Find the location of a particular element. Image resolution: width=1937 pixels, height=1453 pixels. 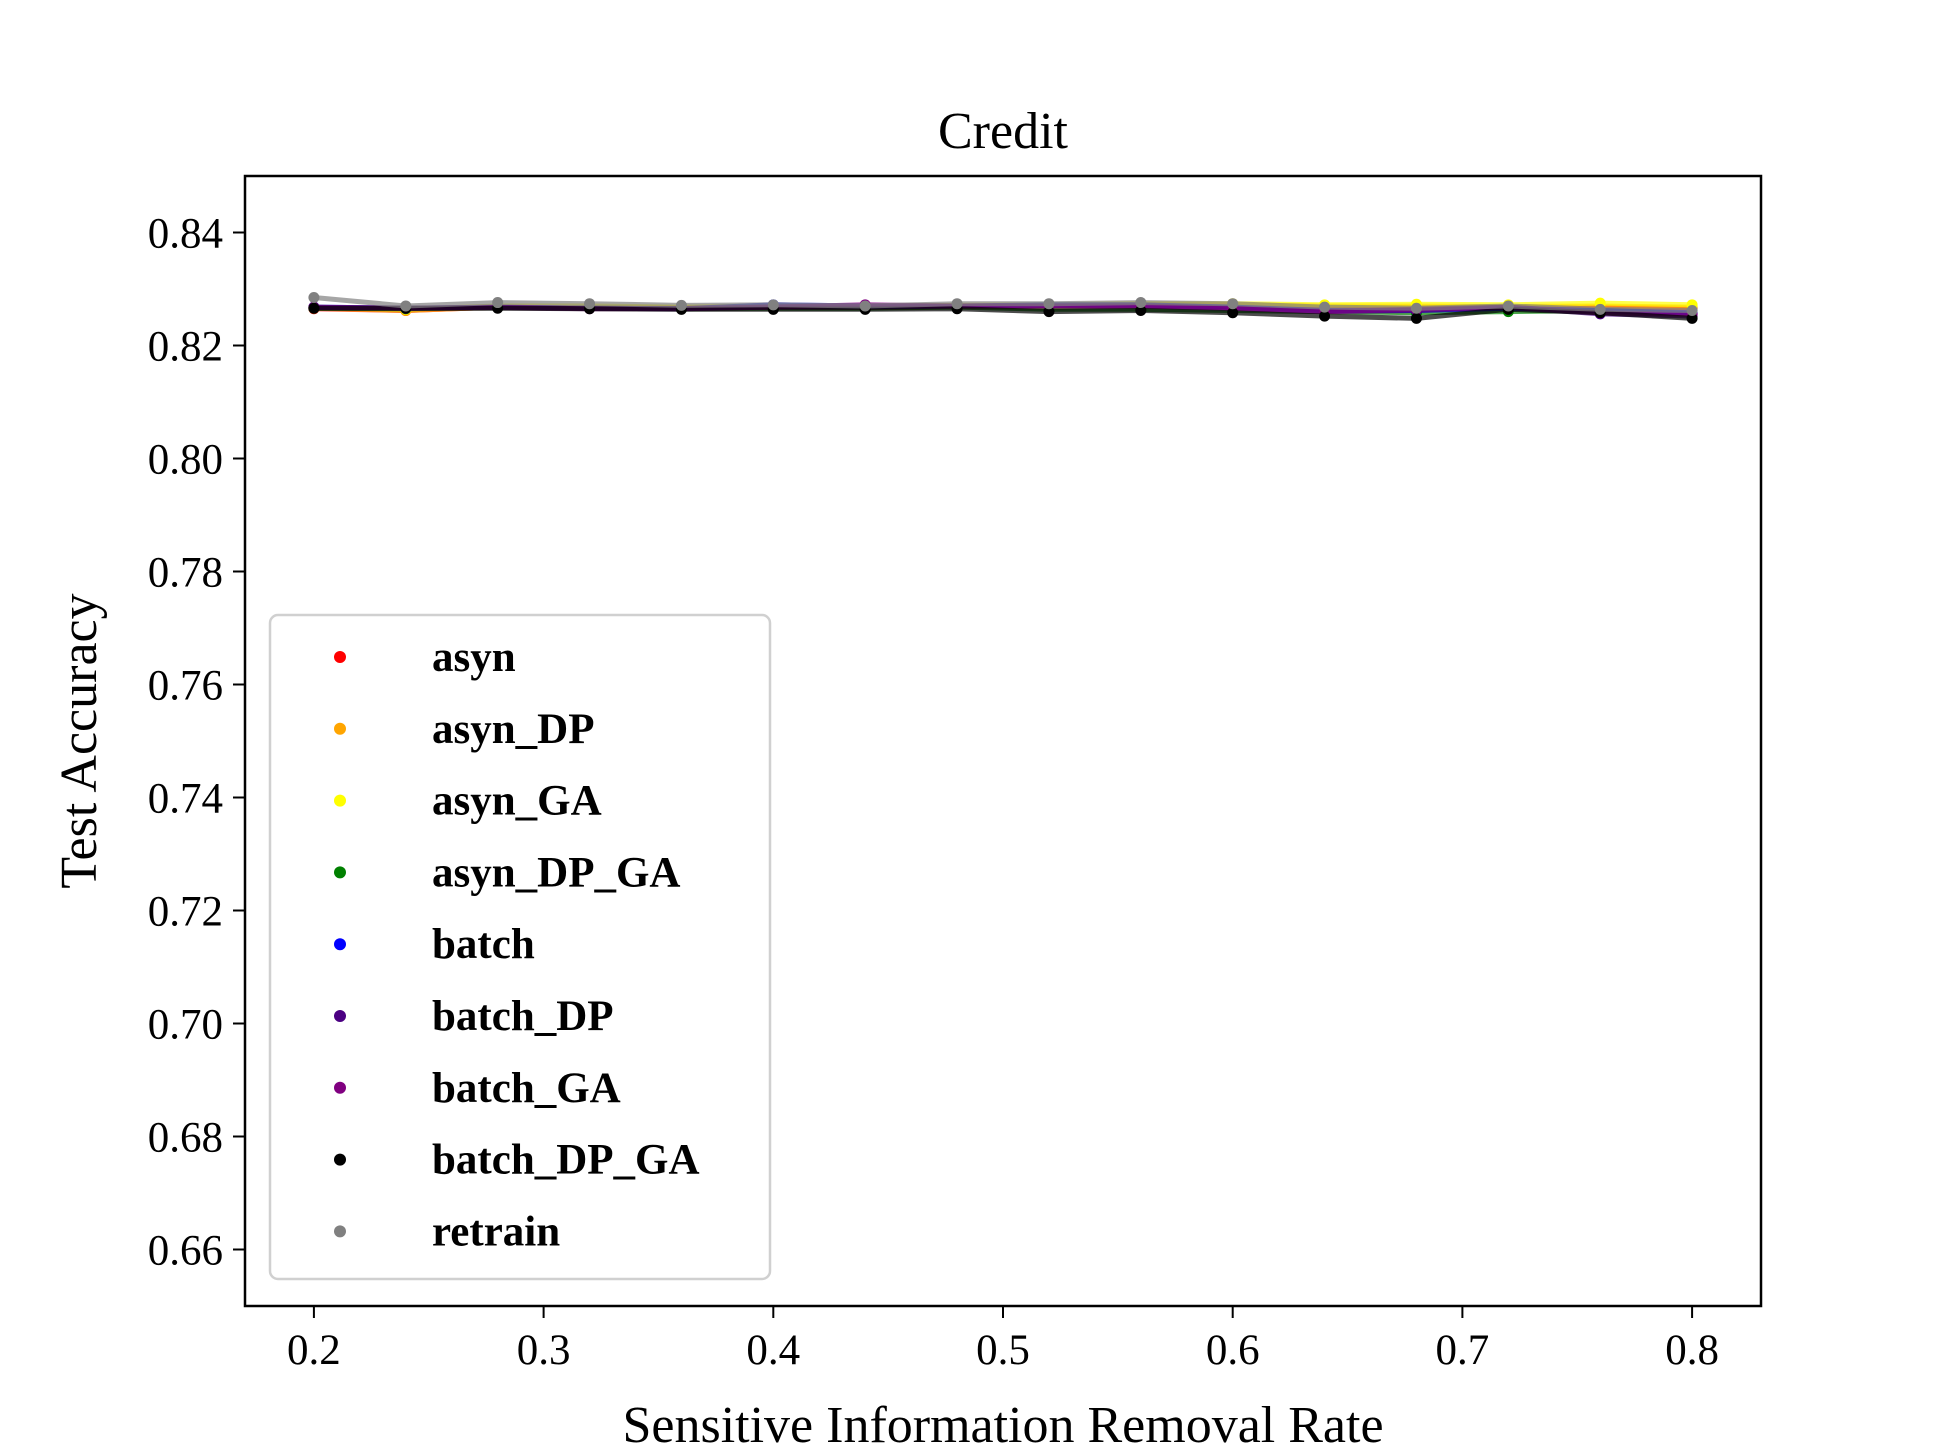

y-tick-label: 0.76 is located at coordinates (185, 686).